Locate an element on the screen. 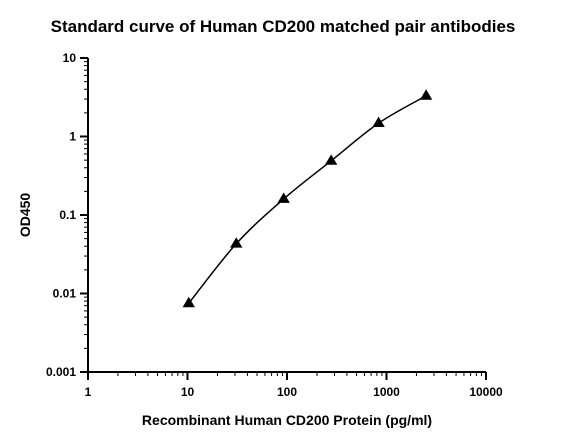 The height and width of the screenshot is (442, 563). y-axis-label: OD450 is located at coordinates (25, 215).